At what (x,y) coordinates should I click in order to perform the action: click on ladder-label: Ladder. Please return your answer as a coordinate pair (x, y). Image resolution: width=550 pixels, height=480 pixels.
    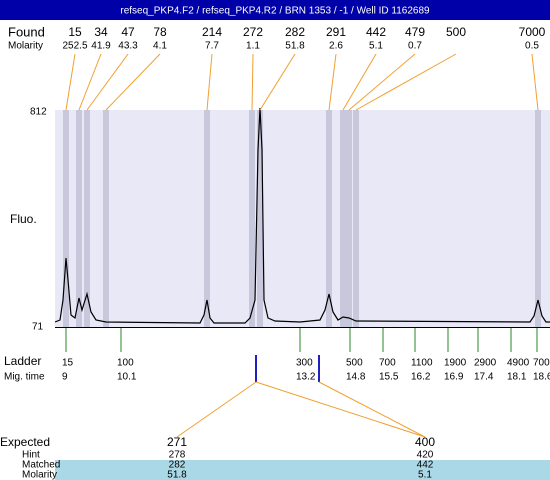
    Looking at the image, I should click on (22, 361).